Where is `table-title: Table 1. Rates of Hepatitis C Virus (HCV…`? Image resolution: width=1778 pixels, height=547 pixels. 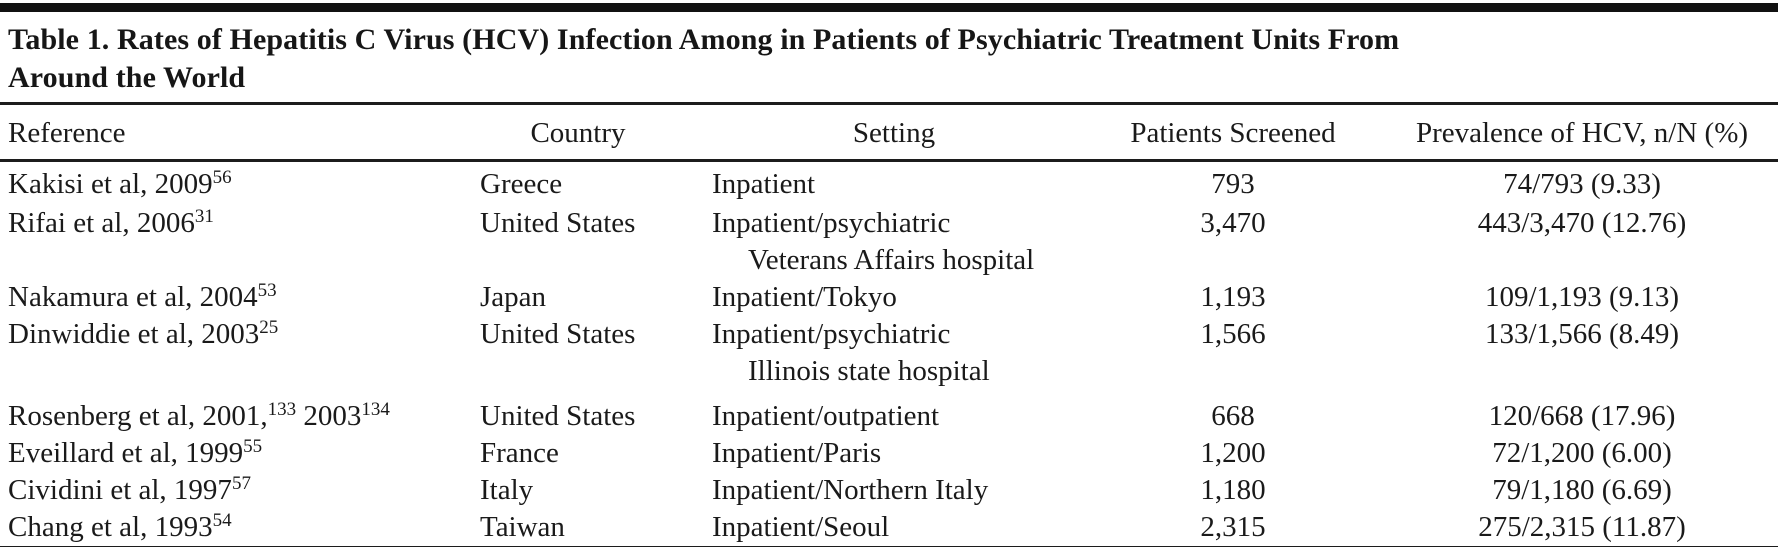
table-title: Table 1. Rates of Hepatitis C Virus (HCV… is located at coordinates (889, 59).